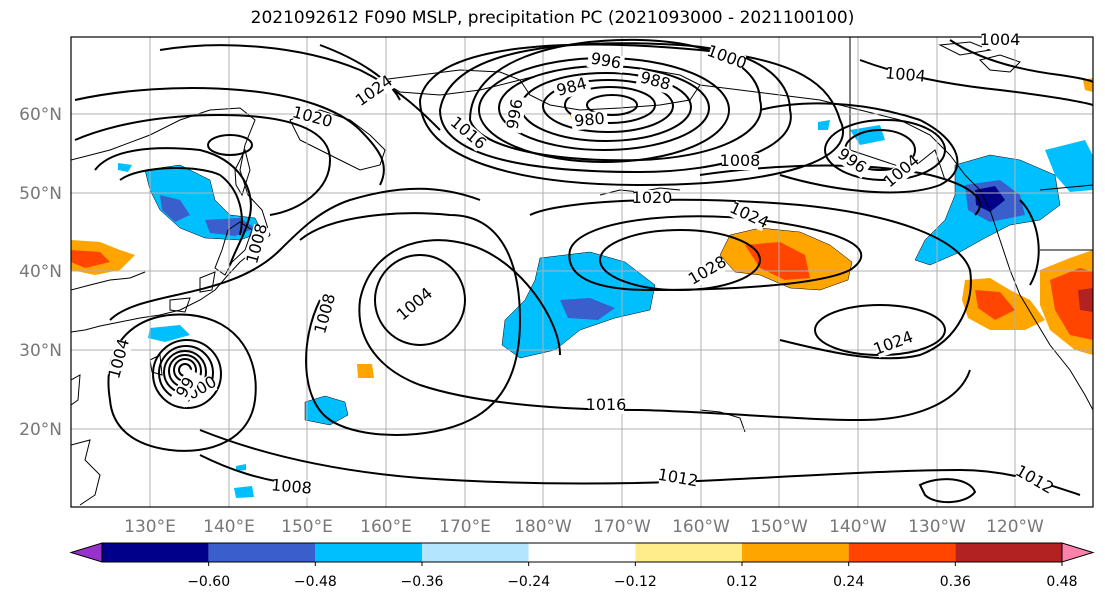 Image resolution: width=1105 pixels, height=601 pixels. What do you see at coordinates (937, 527) in the screenshot?
I see `longitude-label: 130°W` at bounding box center [937, 527].